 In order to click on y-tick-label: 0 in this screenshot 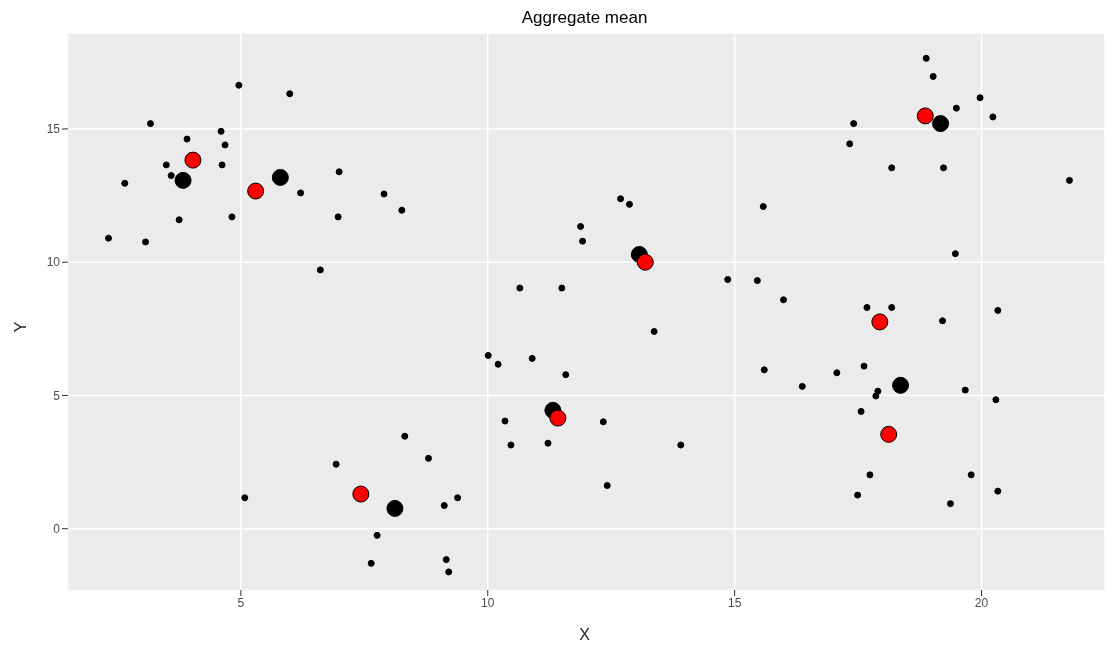, I will do `click(57, 528)`.